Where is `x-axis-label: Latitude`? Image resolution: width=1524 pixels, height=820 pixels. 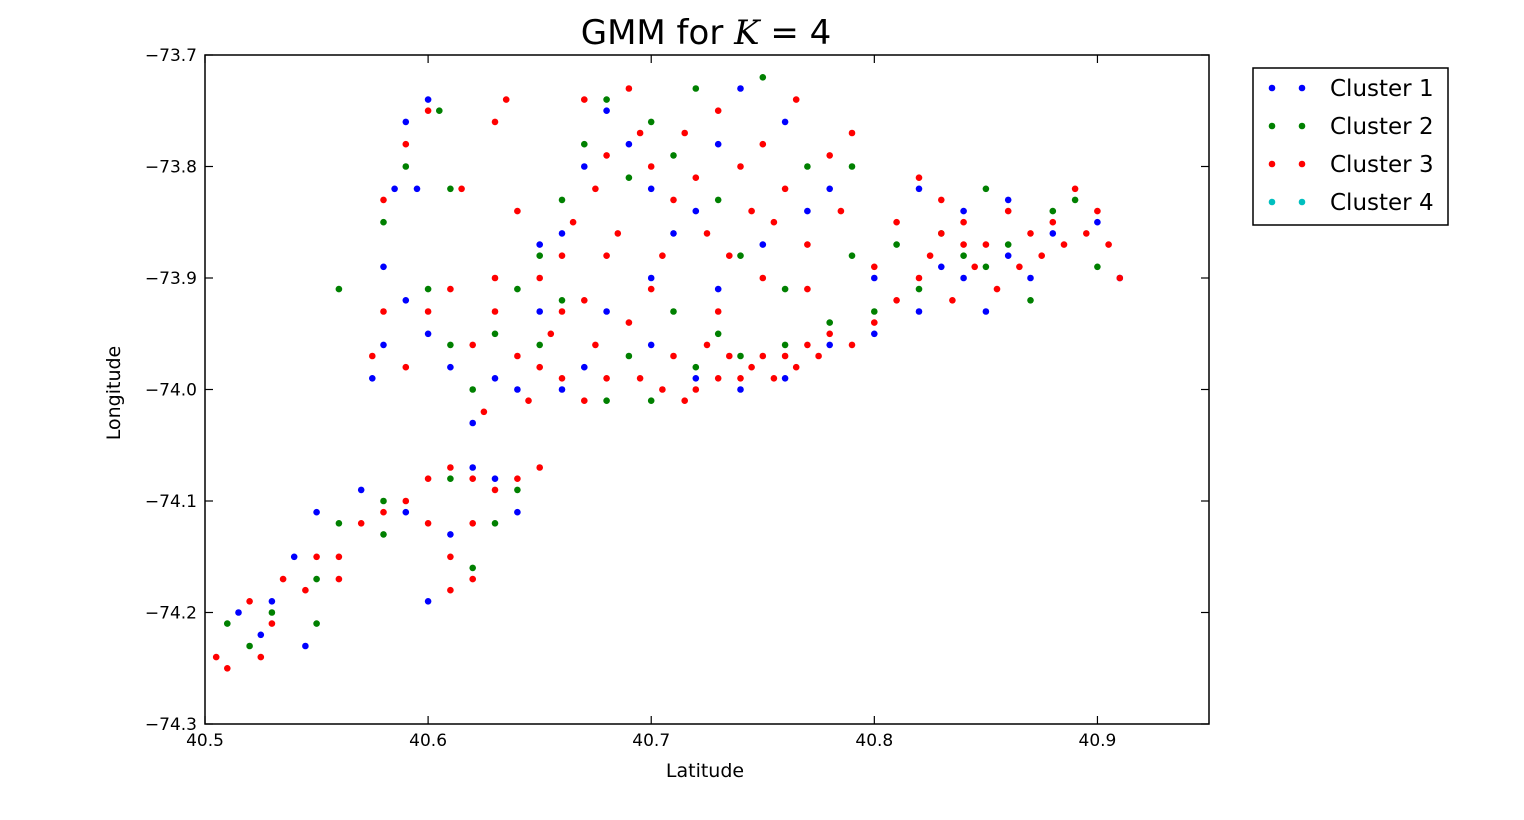
x-axis-label: Latitude is located at coordinates (705, 771).